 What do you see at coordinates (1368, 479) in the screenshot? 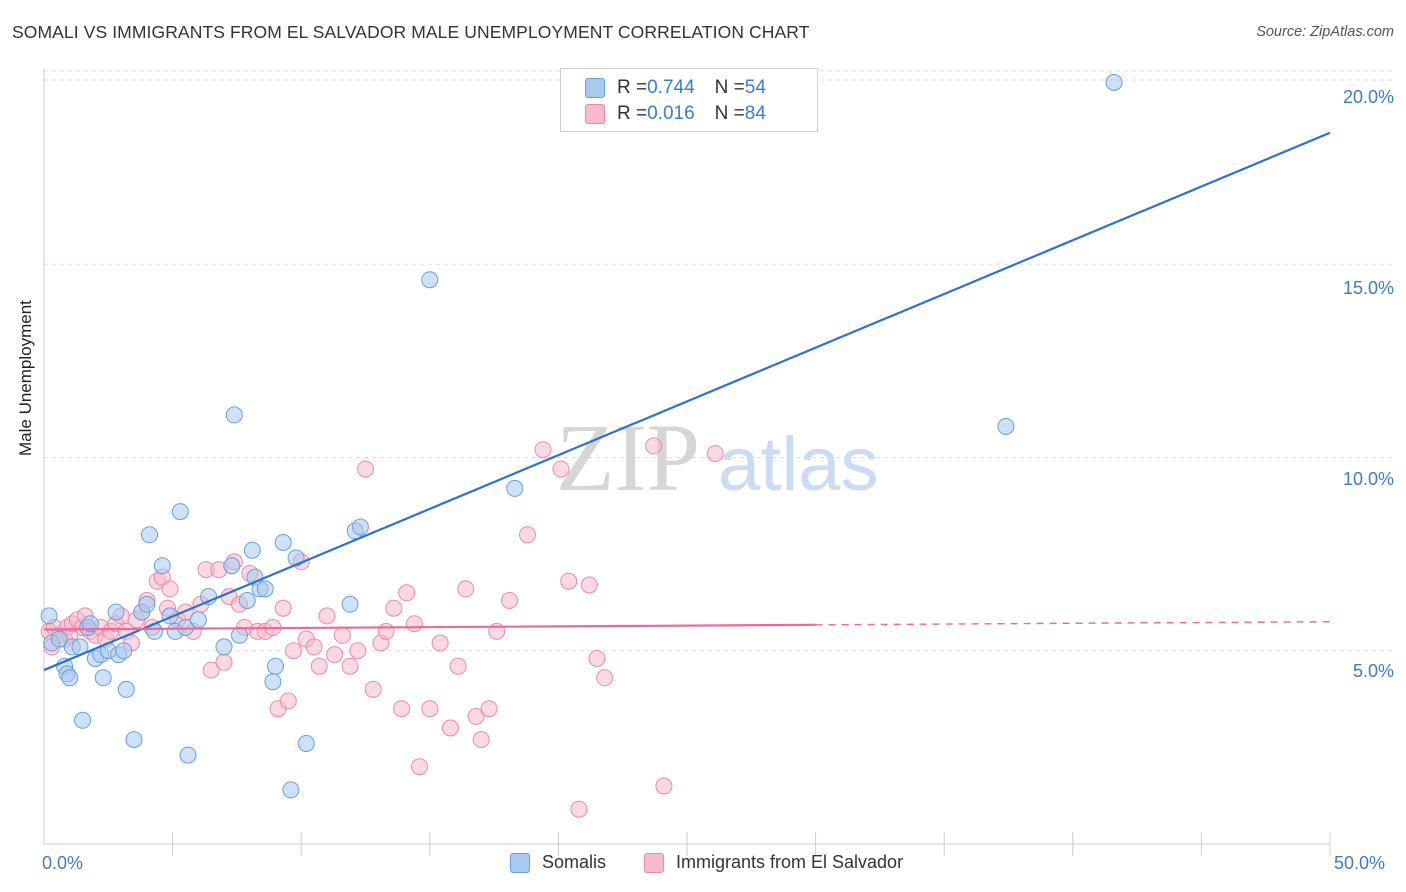
I see `y-tick-10: 10.0%` at bounding box center [1368, 479].